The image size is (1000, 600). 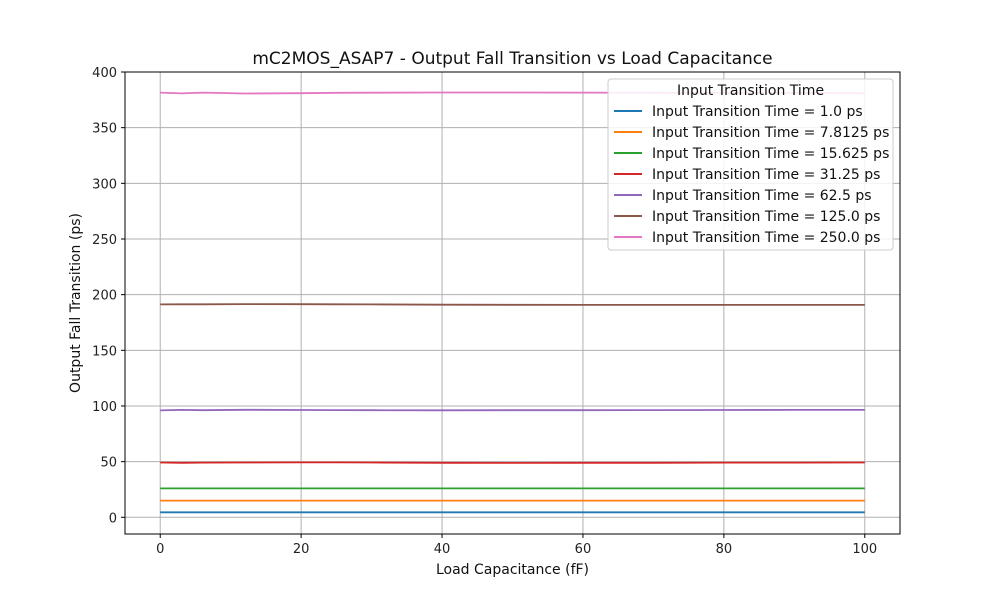 I want to click on x-tick-label: 60, so click(x=583, y=549).